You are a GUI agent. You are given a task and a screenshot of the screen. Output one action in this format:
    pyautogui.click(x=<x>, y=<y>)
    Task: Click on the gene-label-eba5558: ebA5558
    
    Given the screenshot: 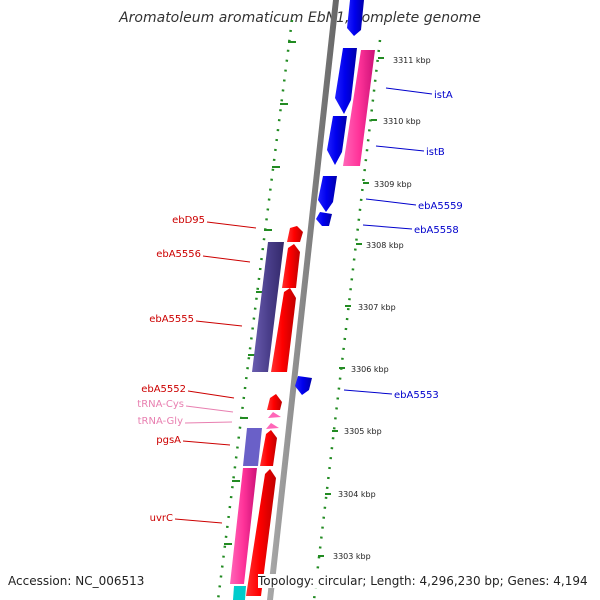 What is the action you would take?
    pyautogui.click(x=436, y=230)
    